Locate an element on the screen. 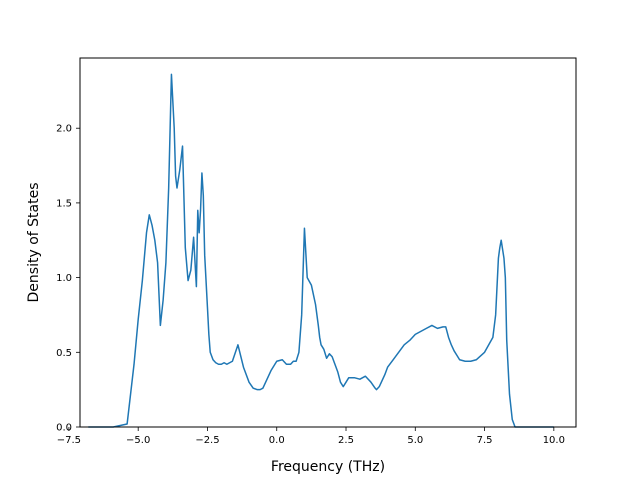  y-tick-label: 1.5 is located at coordinates (64, 203).